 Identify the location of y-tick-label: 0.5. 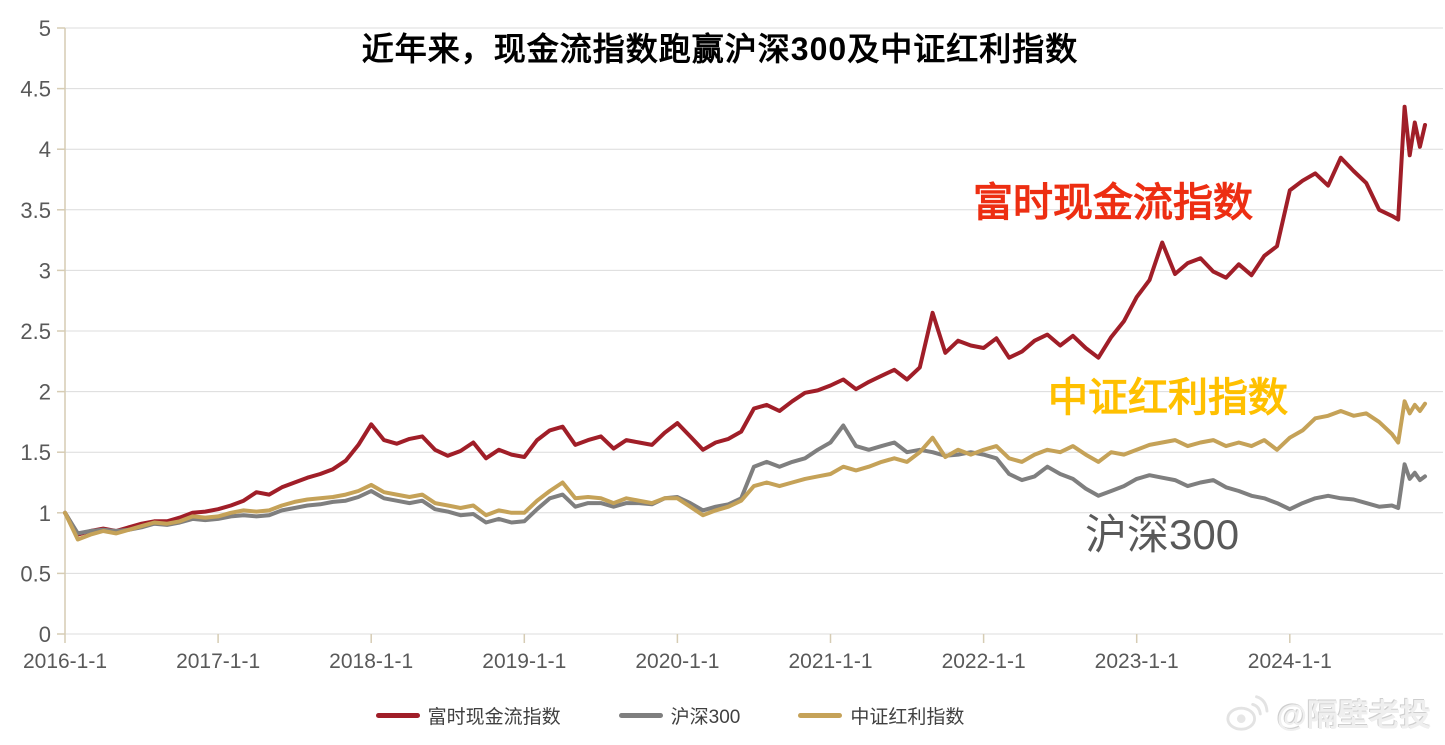
(35, 573).